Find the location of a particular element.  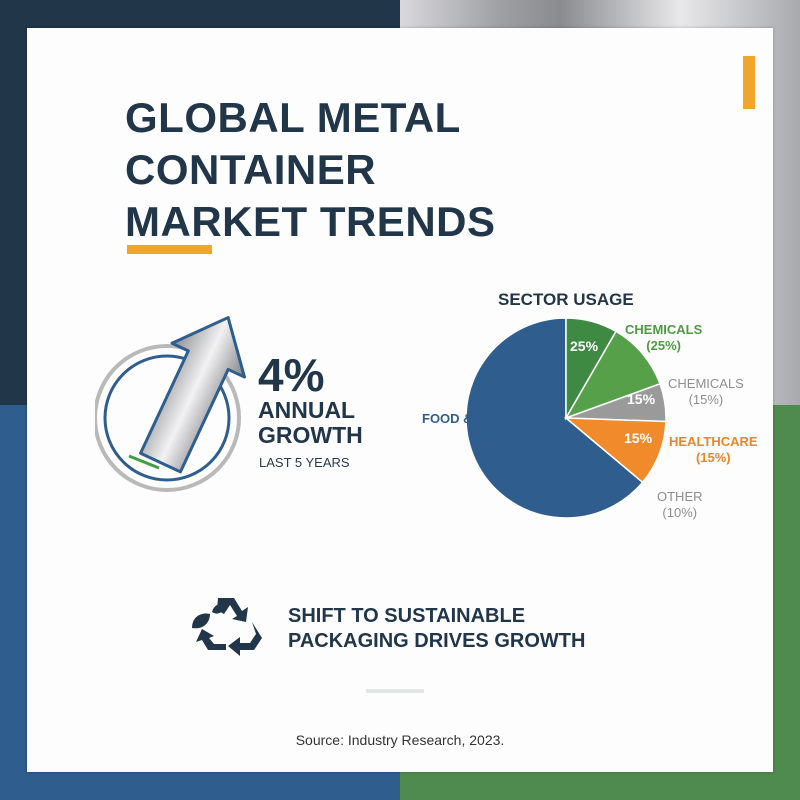

pie-slice-healthcare is located at coordinates (615, 450).